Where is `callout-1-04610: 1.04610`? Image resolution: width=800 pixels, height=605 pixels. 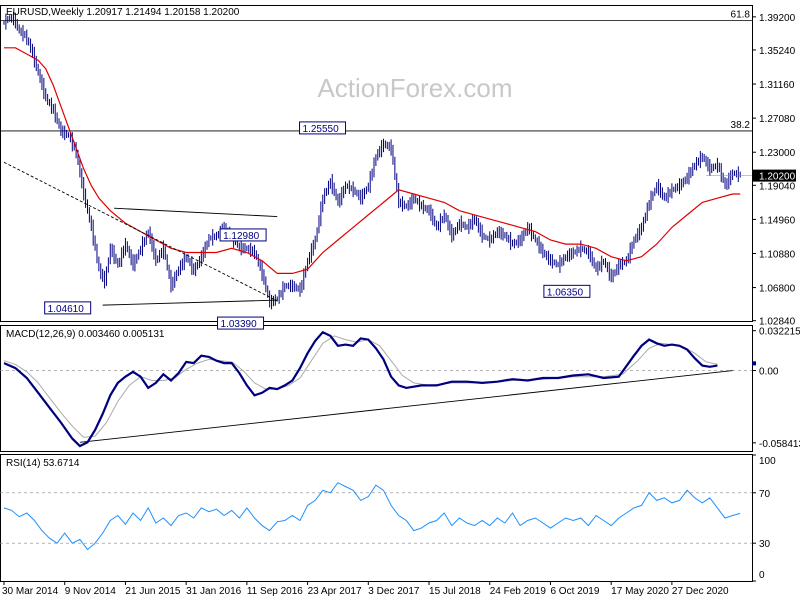 callout-1-04610: 1.04610 is located at coordinates (68, 308).